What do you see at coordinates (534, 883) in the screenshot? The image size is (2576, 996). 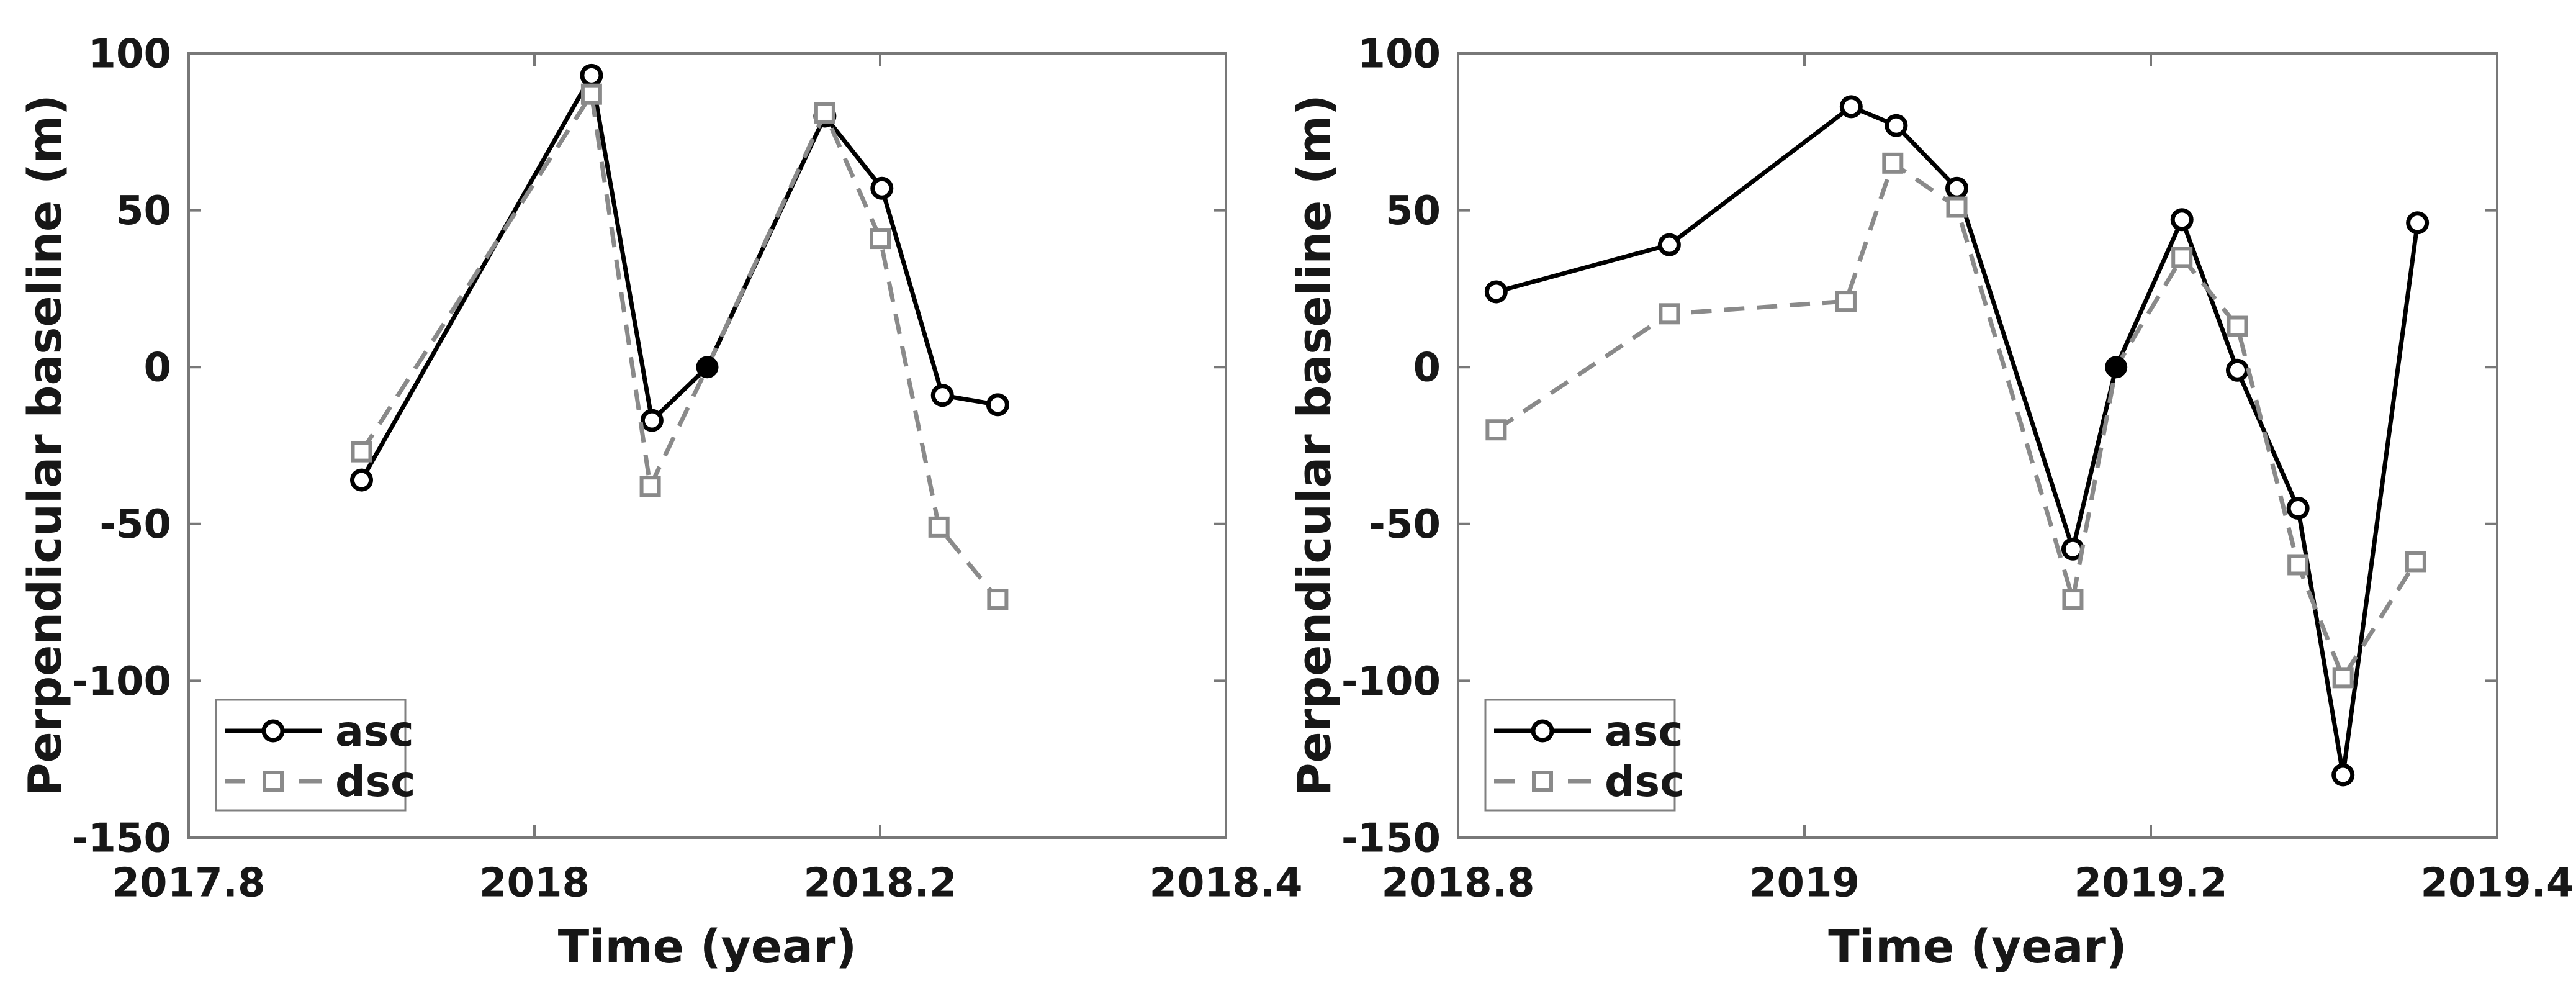 I see `x-tick-label: 2018` at bounding box center [534, 883].